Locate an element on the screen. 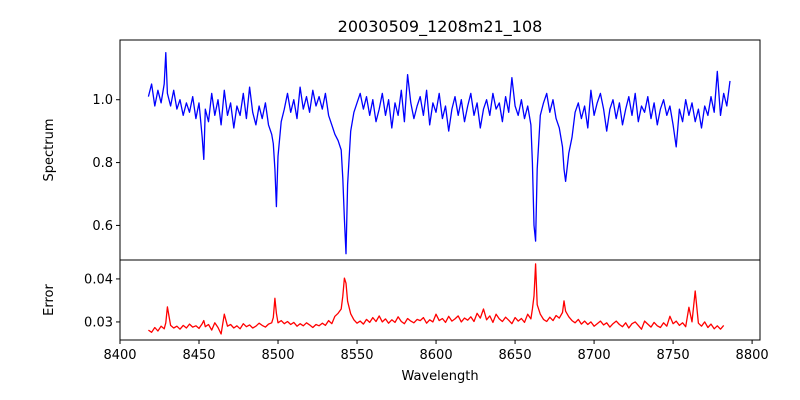  x-tick-label: 8650 is located at coordinates (515, 355).